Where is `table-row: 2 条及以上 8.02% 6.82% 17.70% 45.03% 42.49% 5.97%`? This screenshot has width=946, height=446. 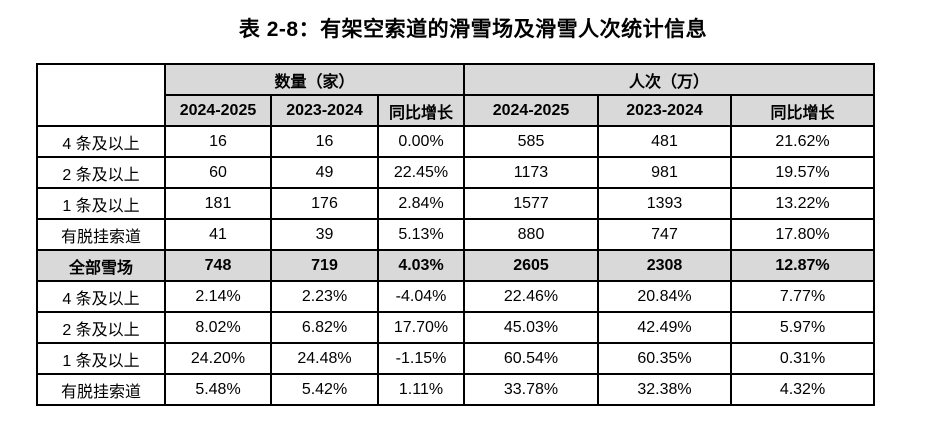
table-row: 2 条及以上 8.02% 6.82% 17.70% 45.03% 42.49% 5.97% is located at coordinates (455, 327).